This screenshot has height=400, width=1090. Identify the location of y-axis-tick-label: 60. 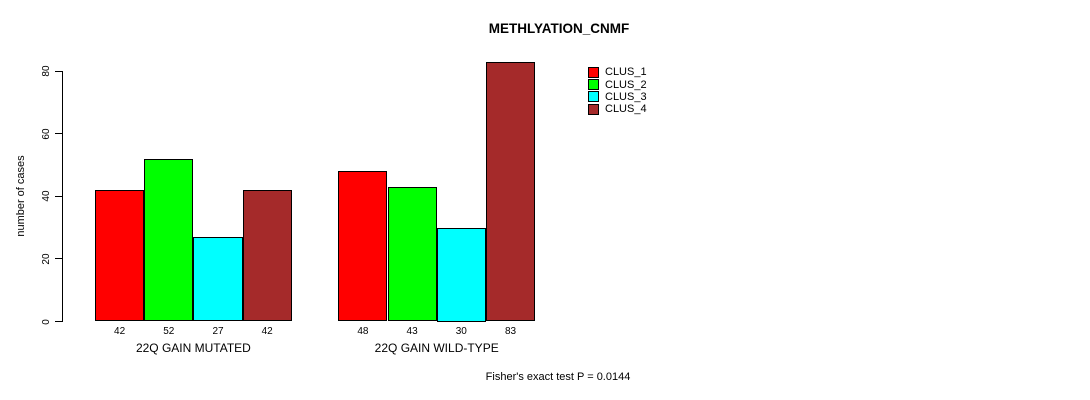
(46, 134).